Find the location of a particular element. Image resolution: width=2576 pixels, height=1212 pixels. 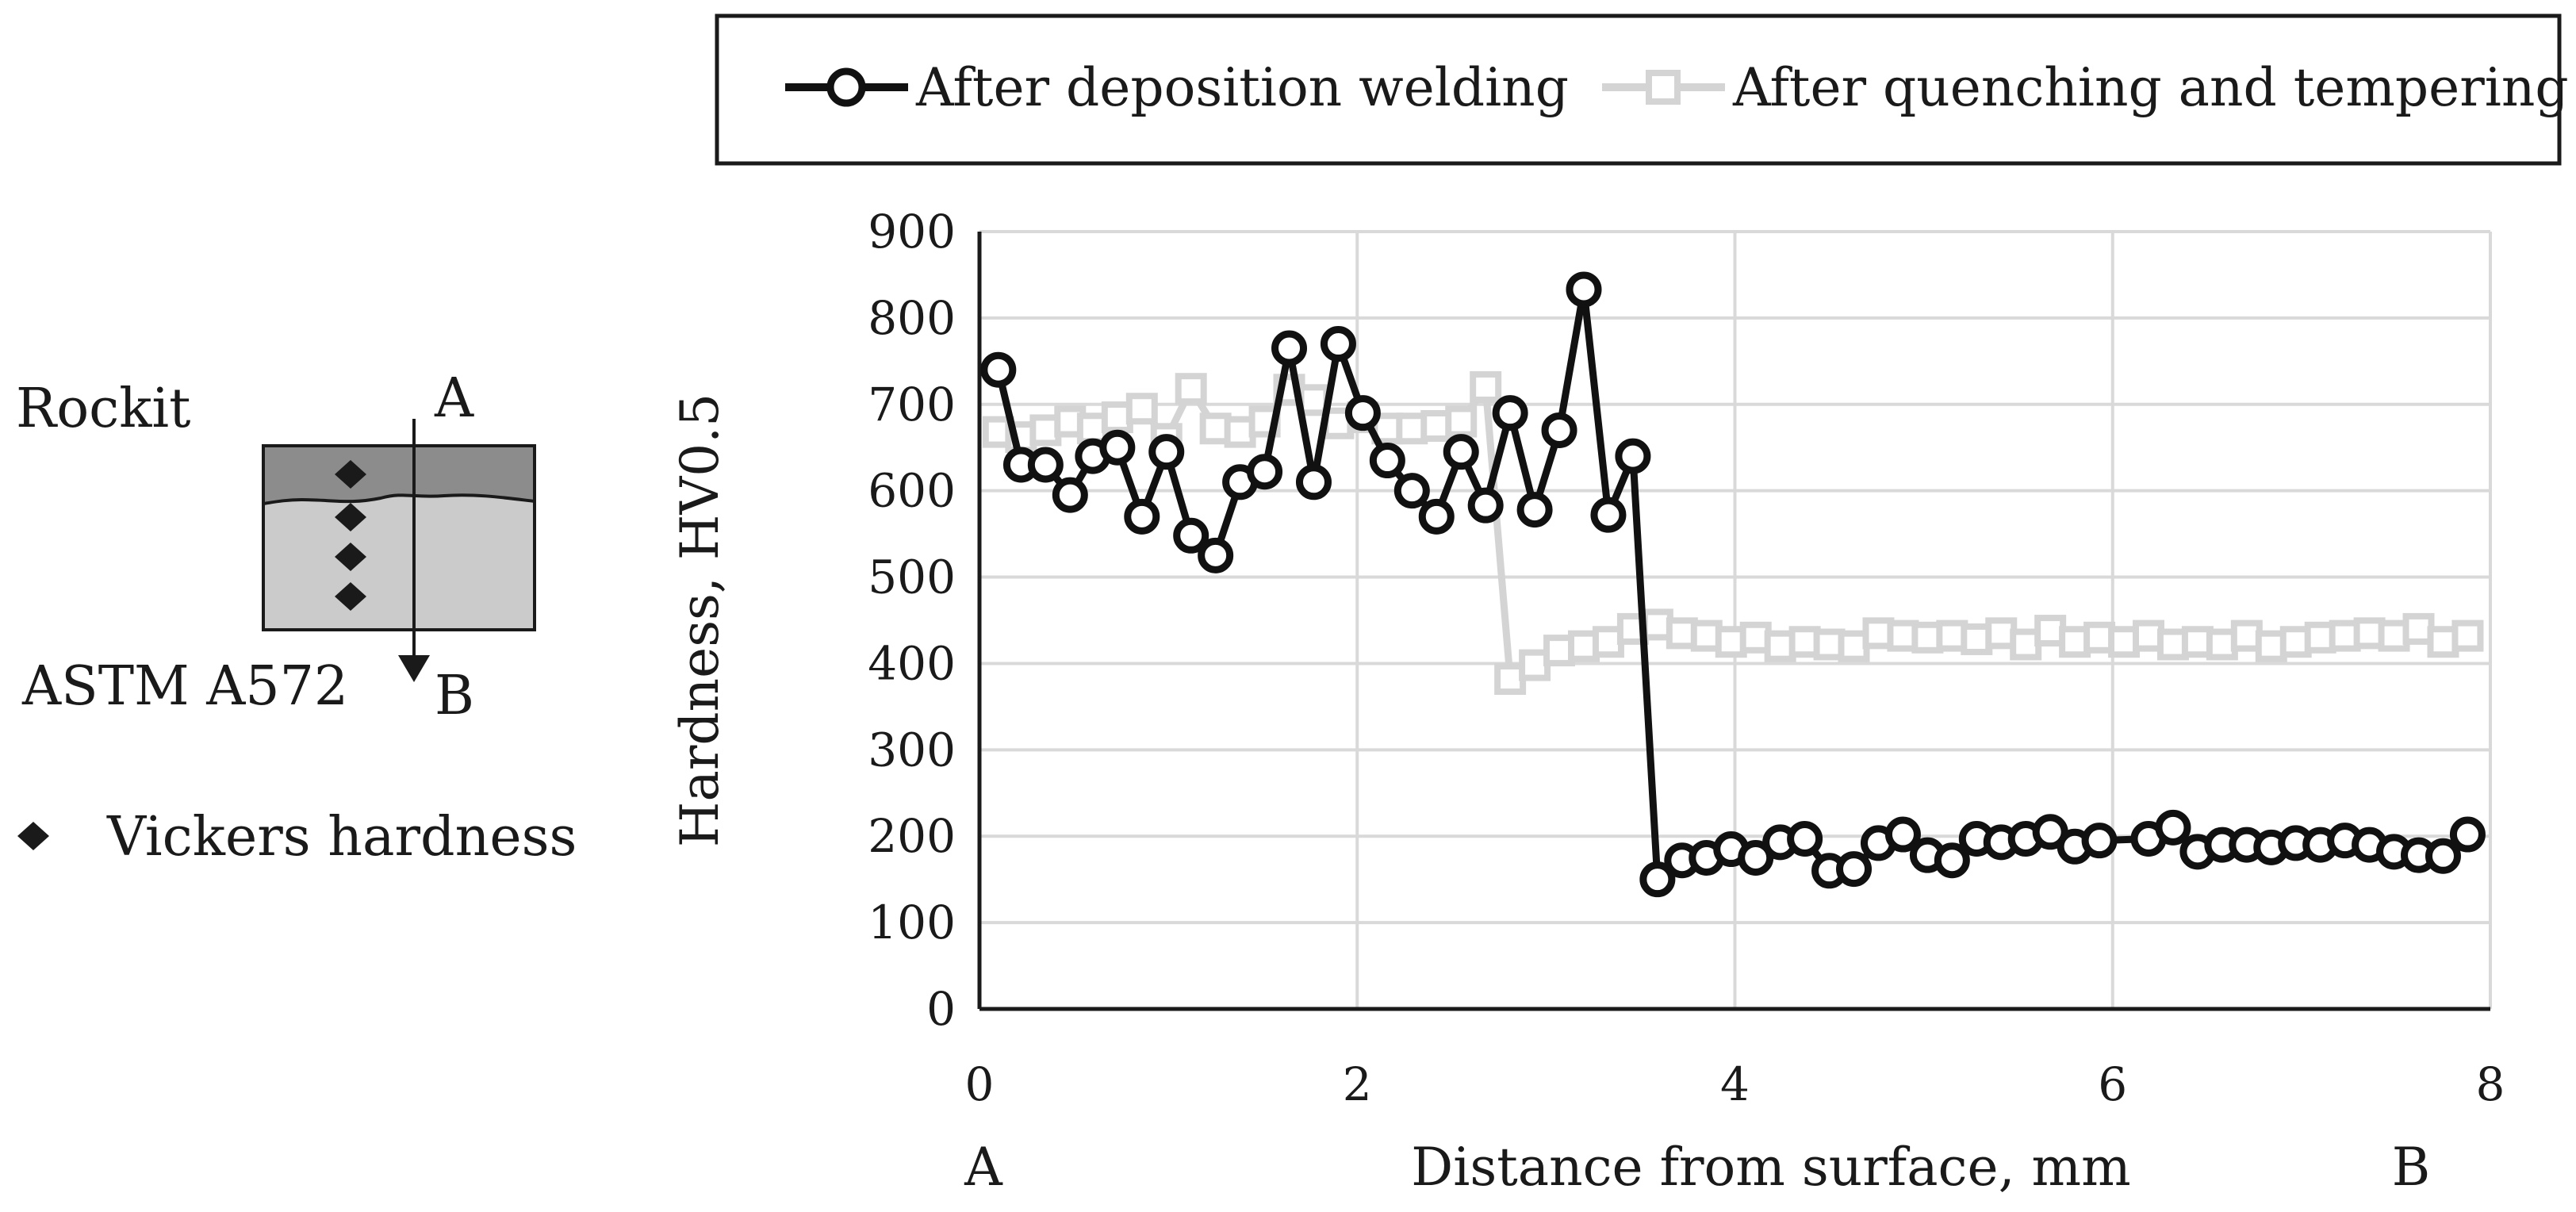

x-tick-label: 4 is located at coordinates (1735, 1084).